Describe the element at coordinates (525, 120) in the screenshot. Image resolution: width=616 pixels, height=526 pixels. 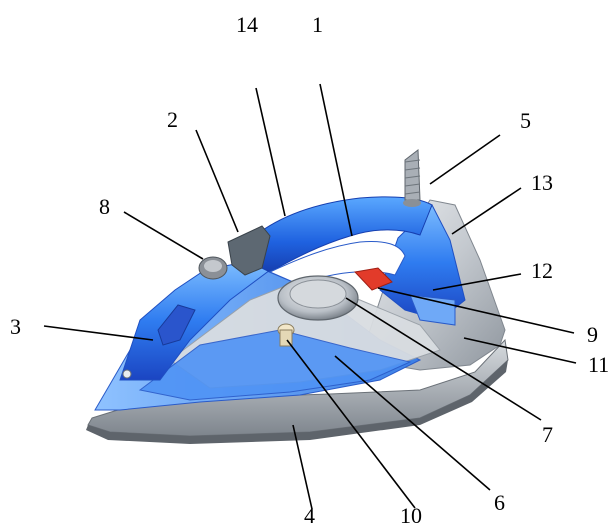
I see `label-5: 5` at that location.